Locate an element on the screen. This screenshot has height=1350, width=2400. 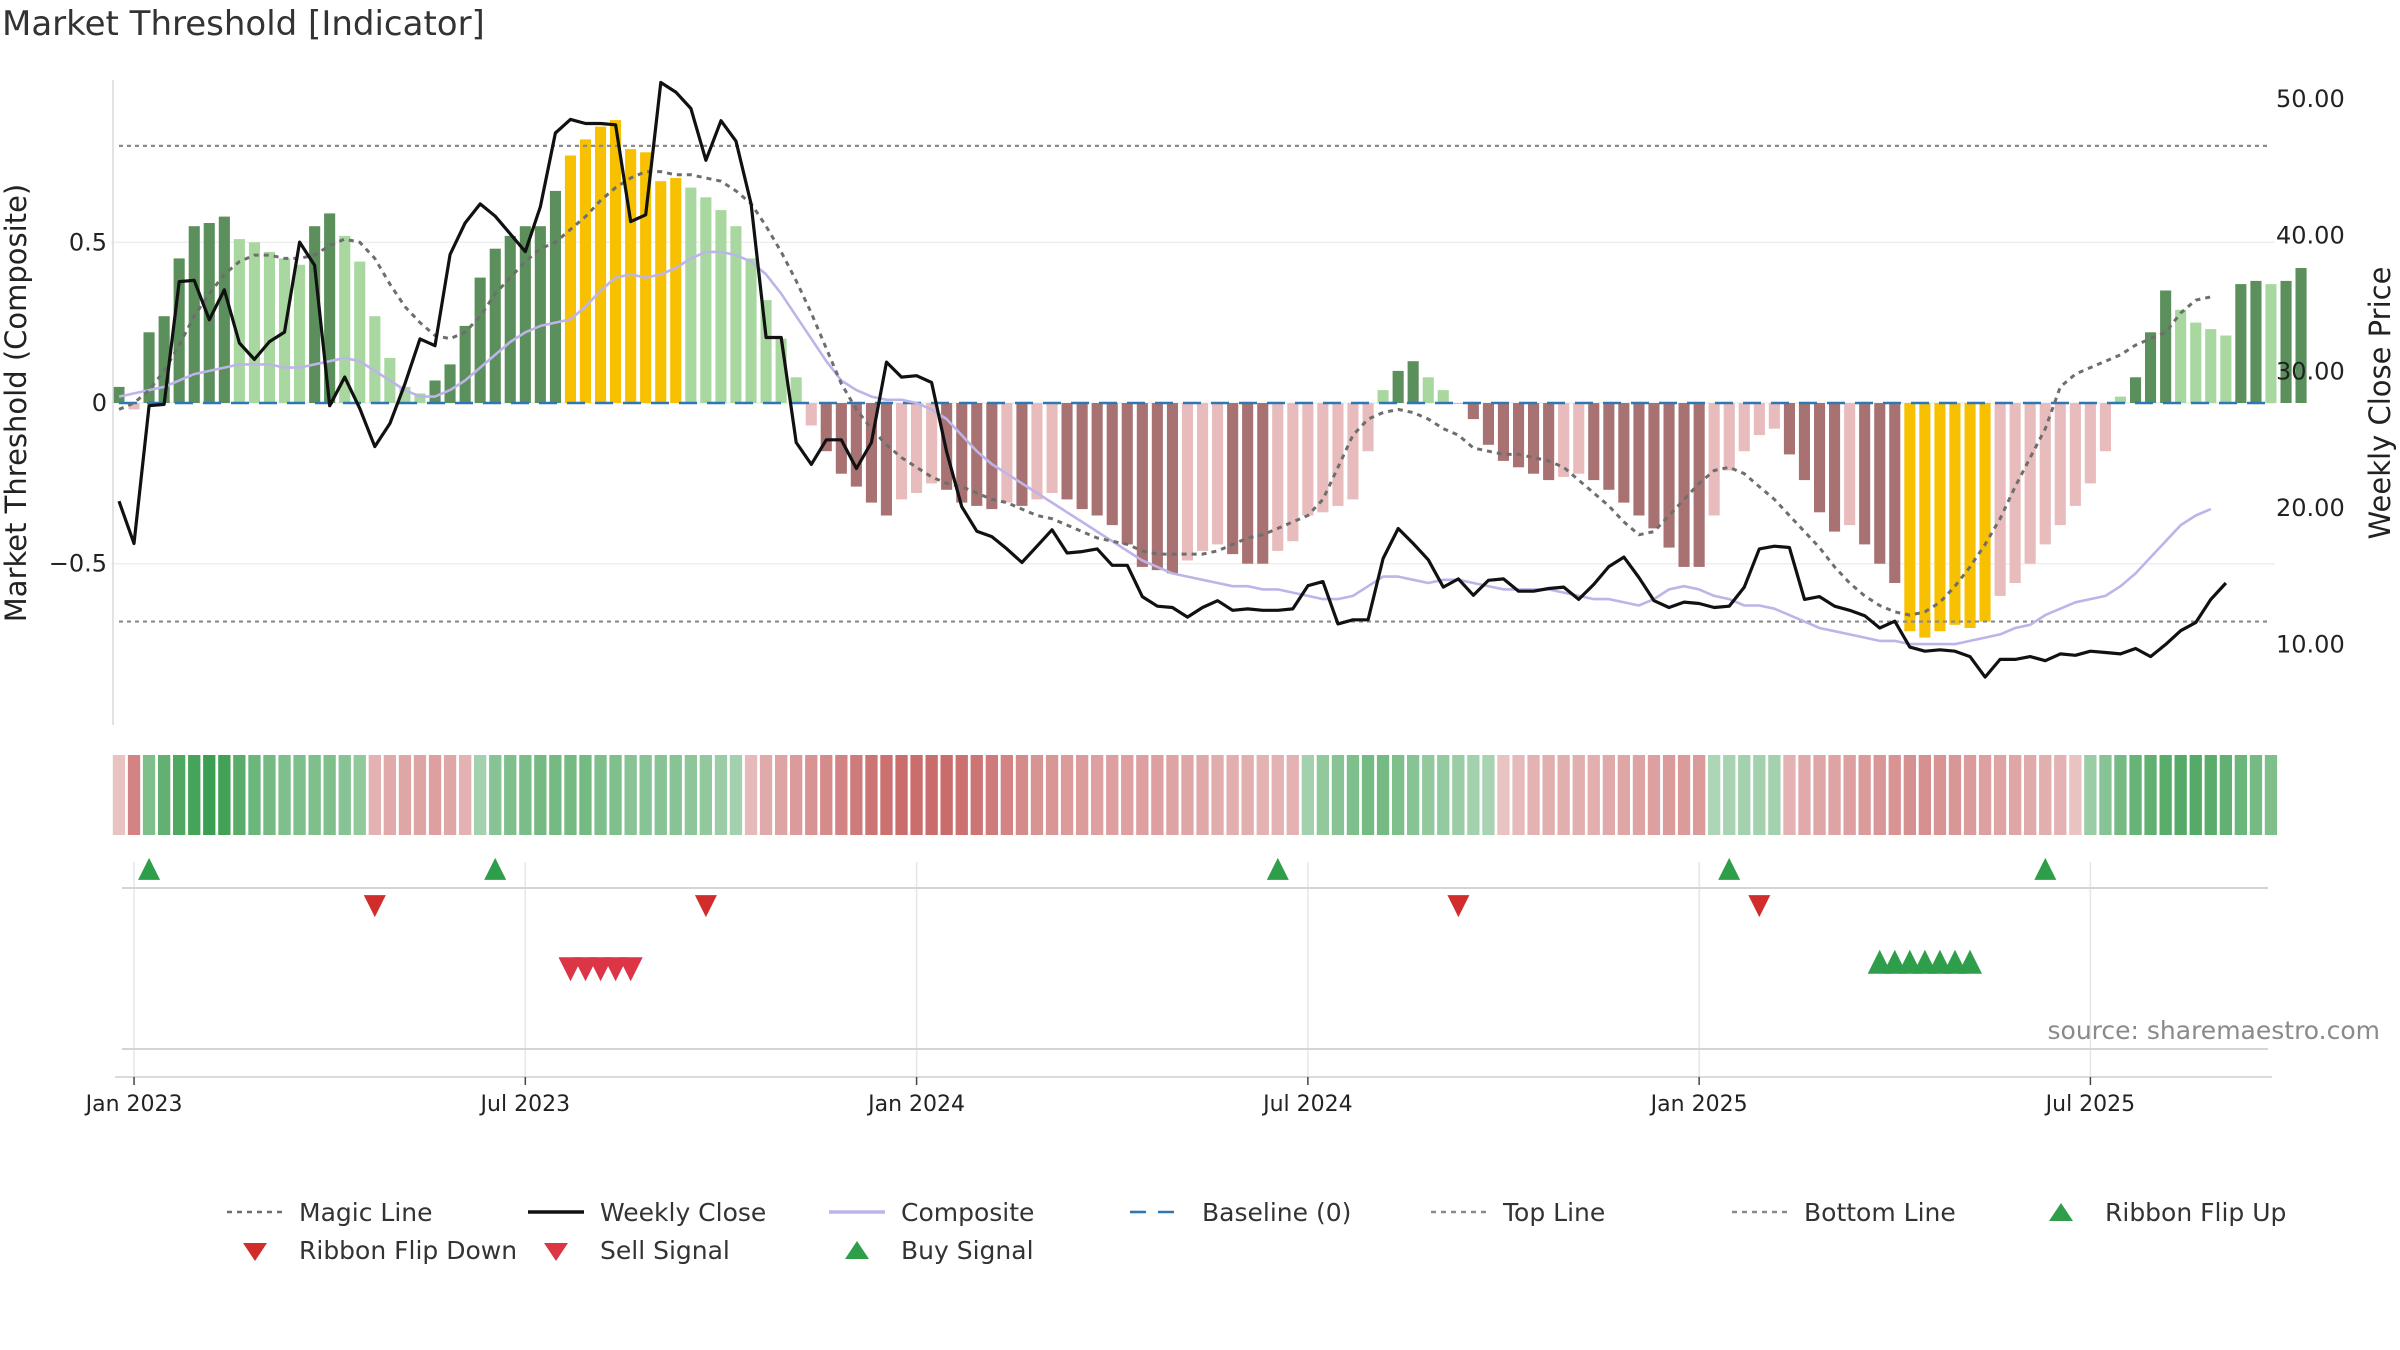
source-note: source: sharemaestro.com is located at coordinates (2214, 1030).